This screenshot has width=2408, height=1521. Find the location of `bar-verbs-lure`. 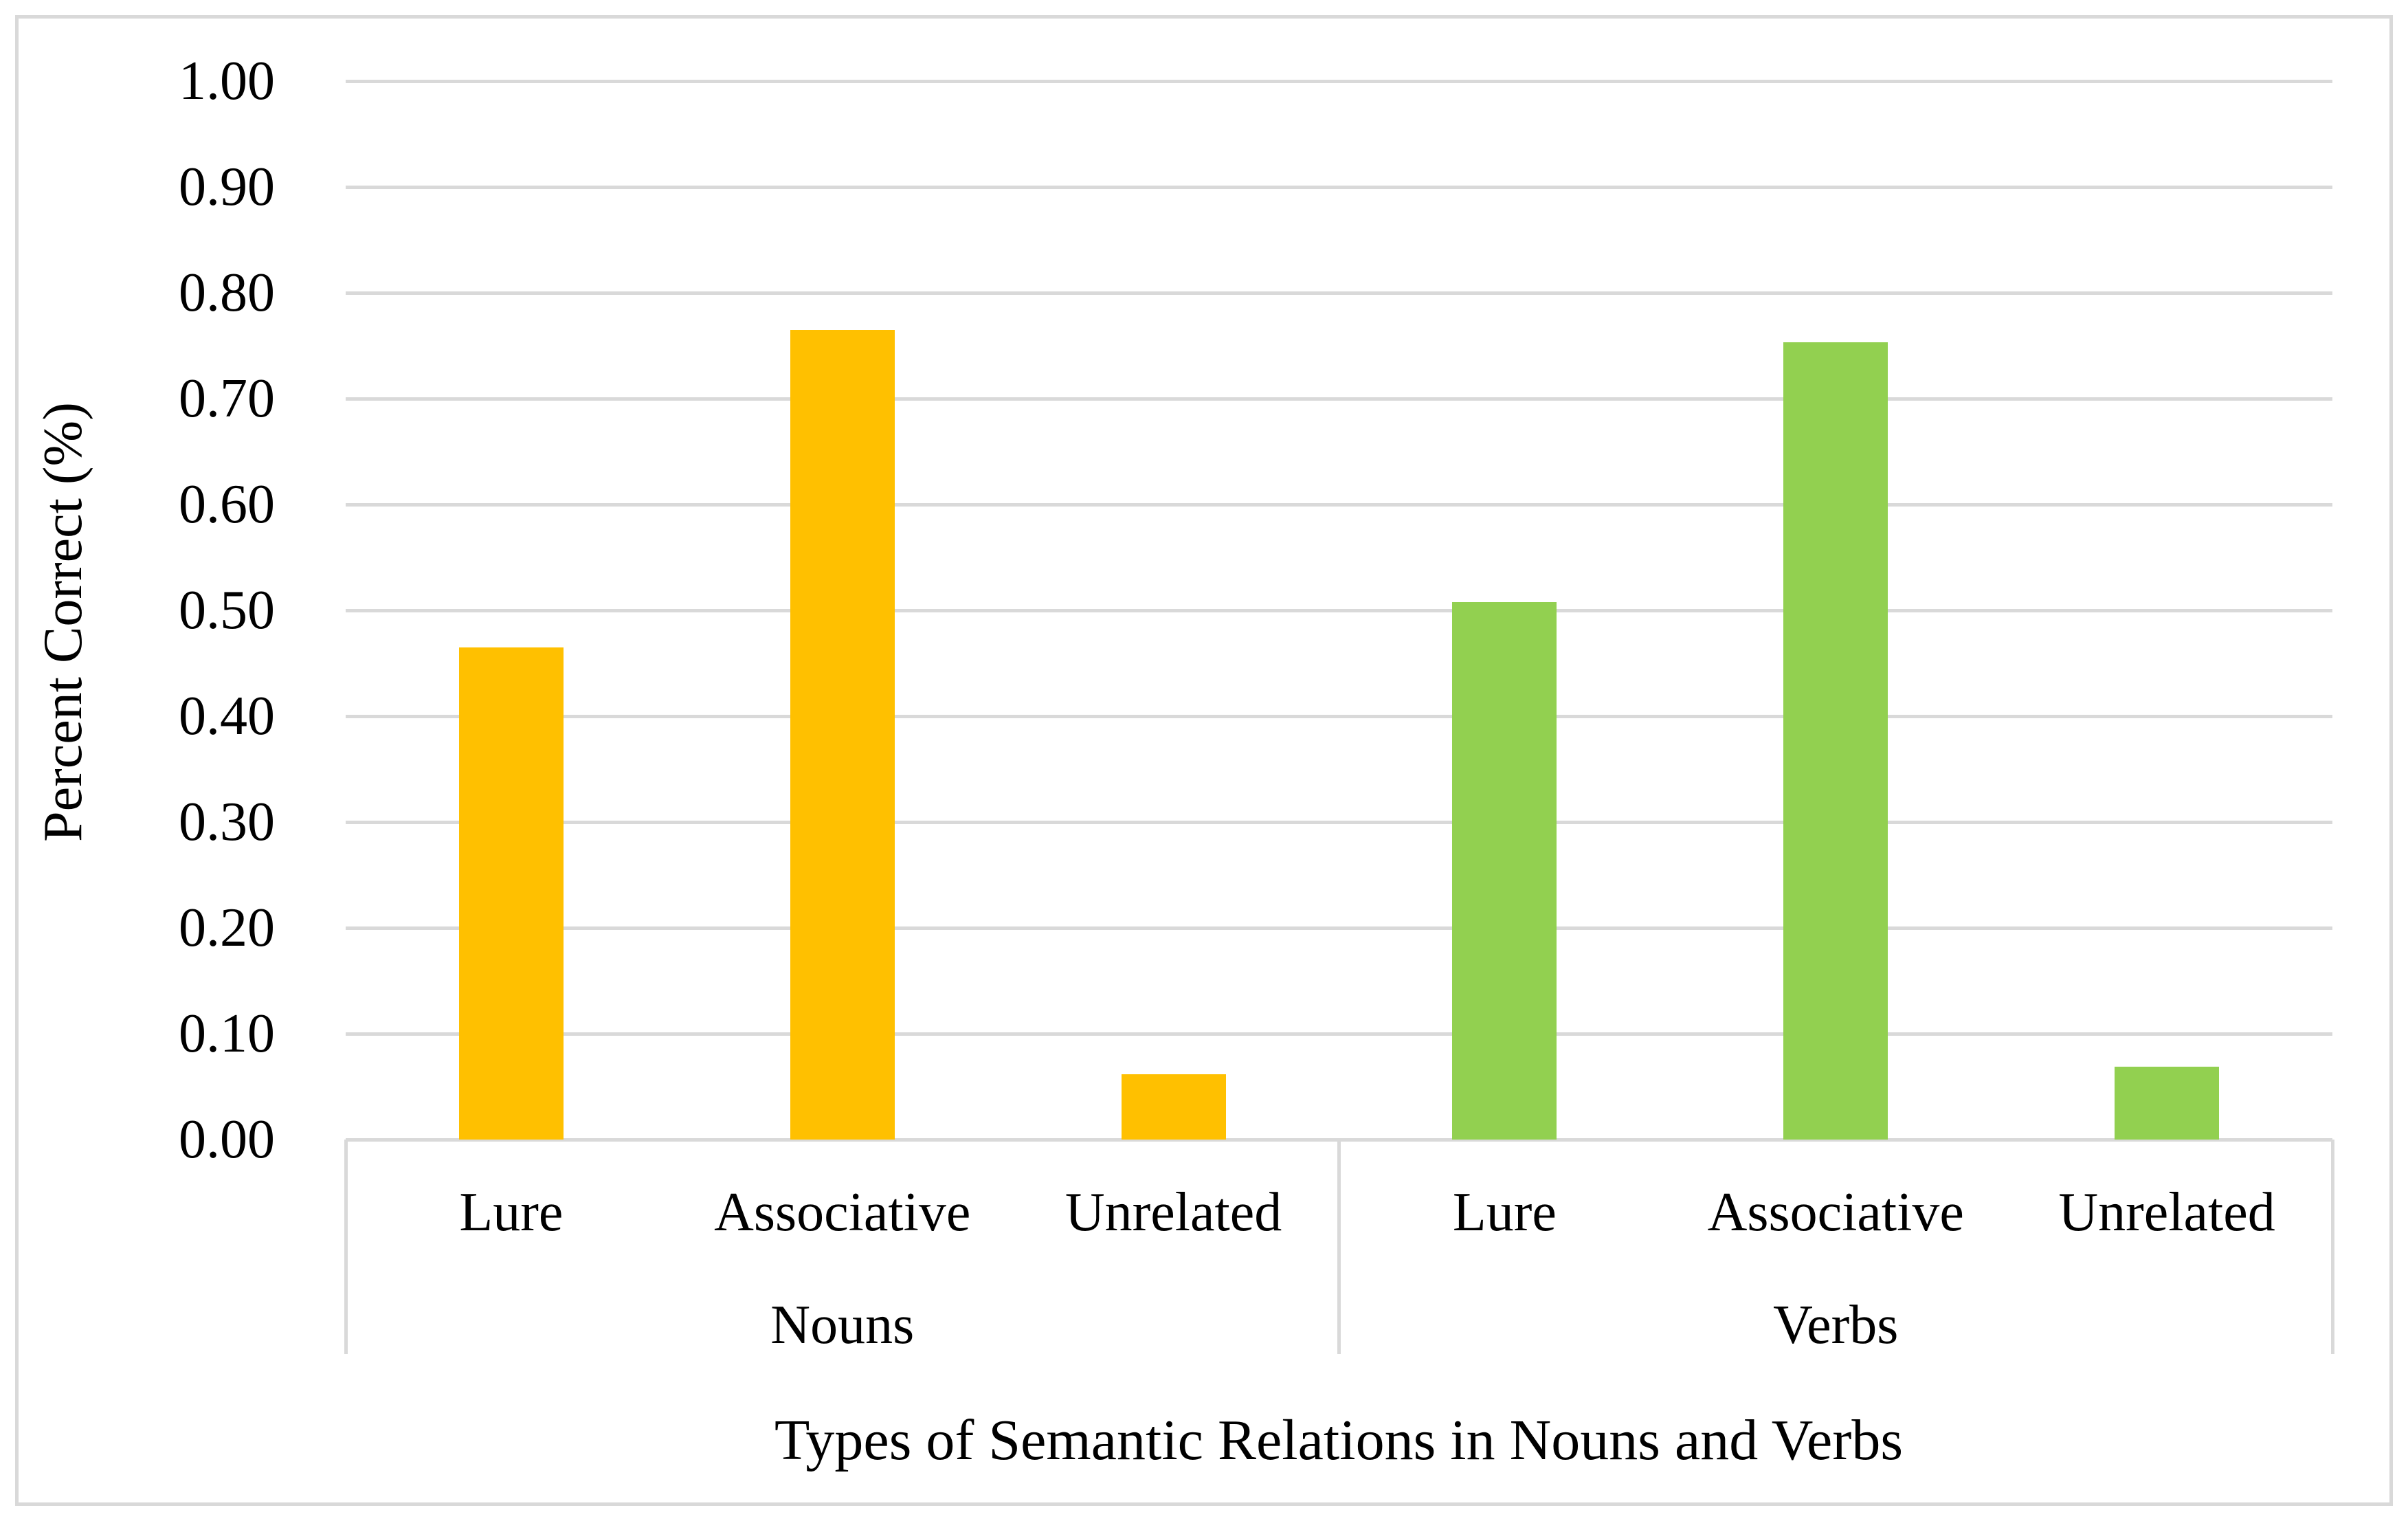

bar-verbs-lure is located at coordinates (1504, 870).